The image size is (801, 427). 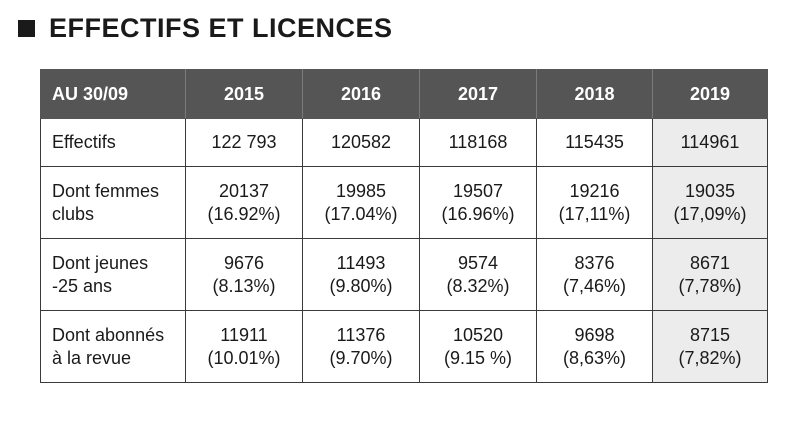 I want to click on row-label-line: -25 ans, so click(x=82, y=285).